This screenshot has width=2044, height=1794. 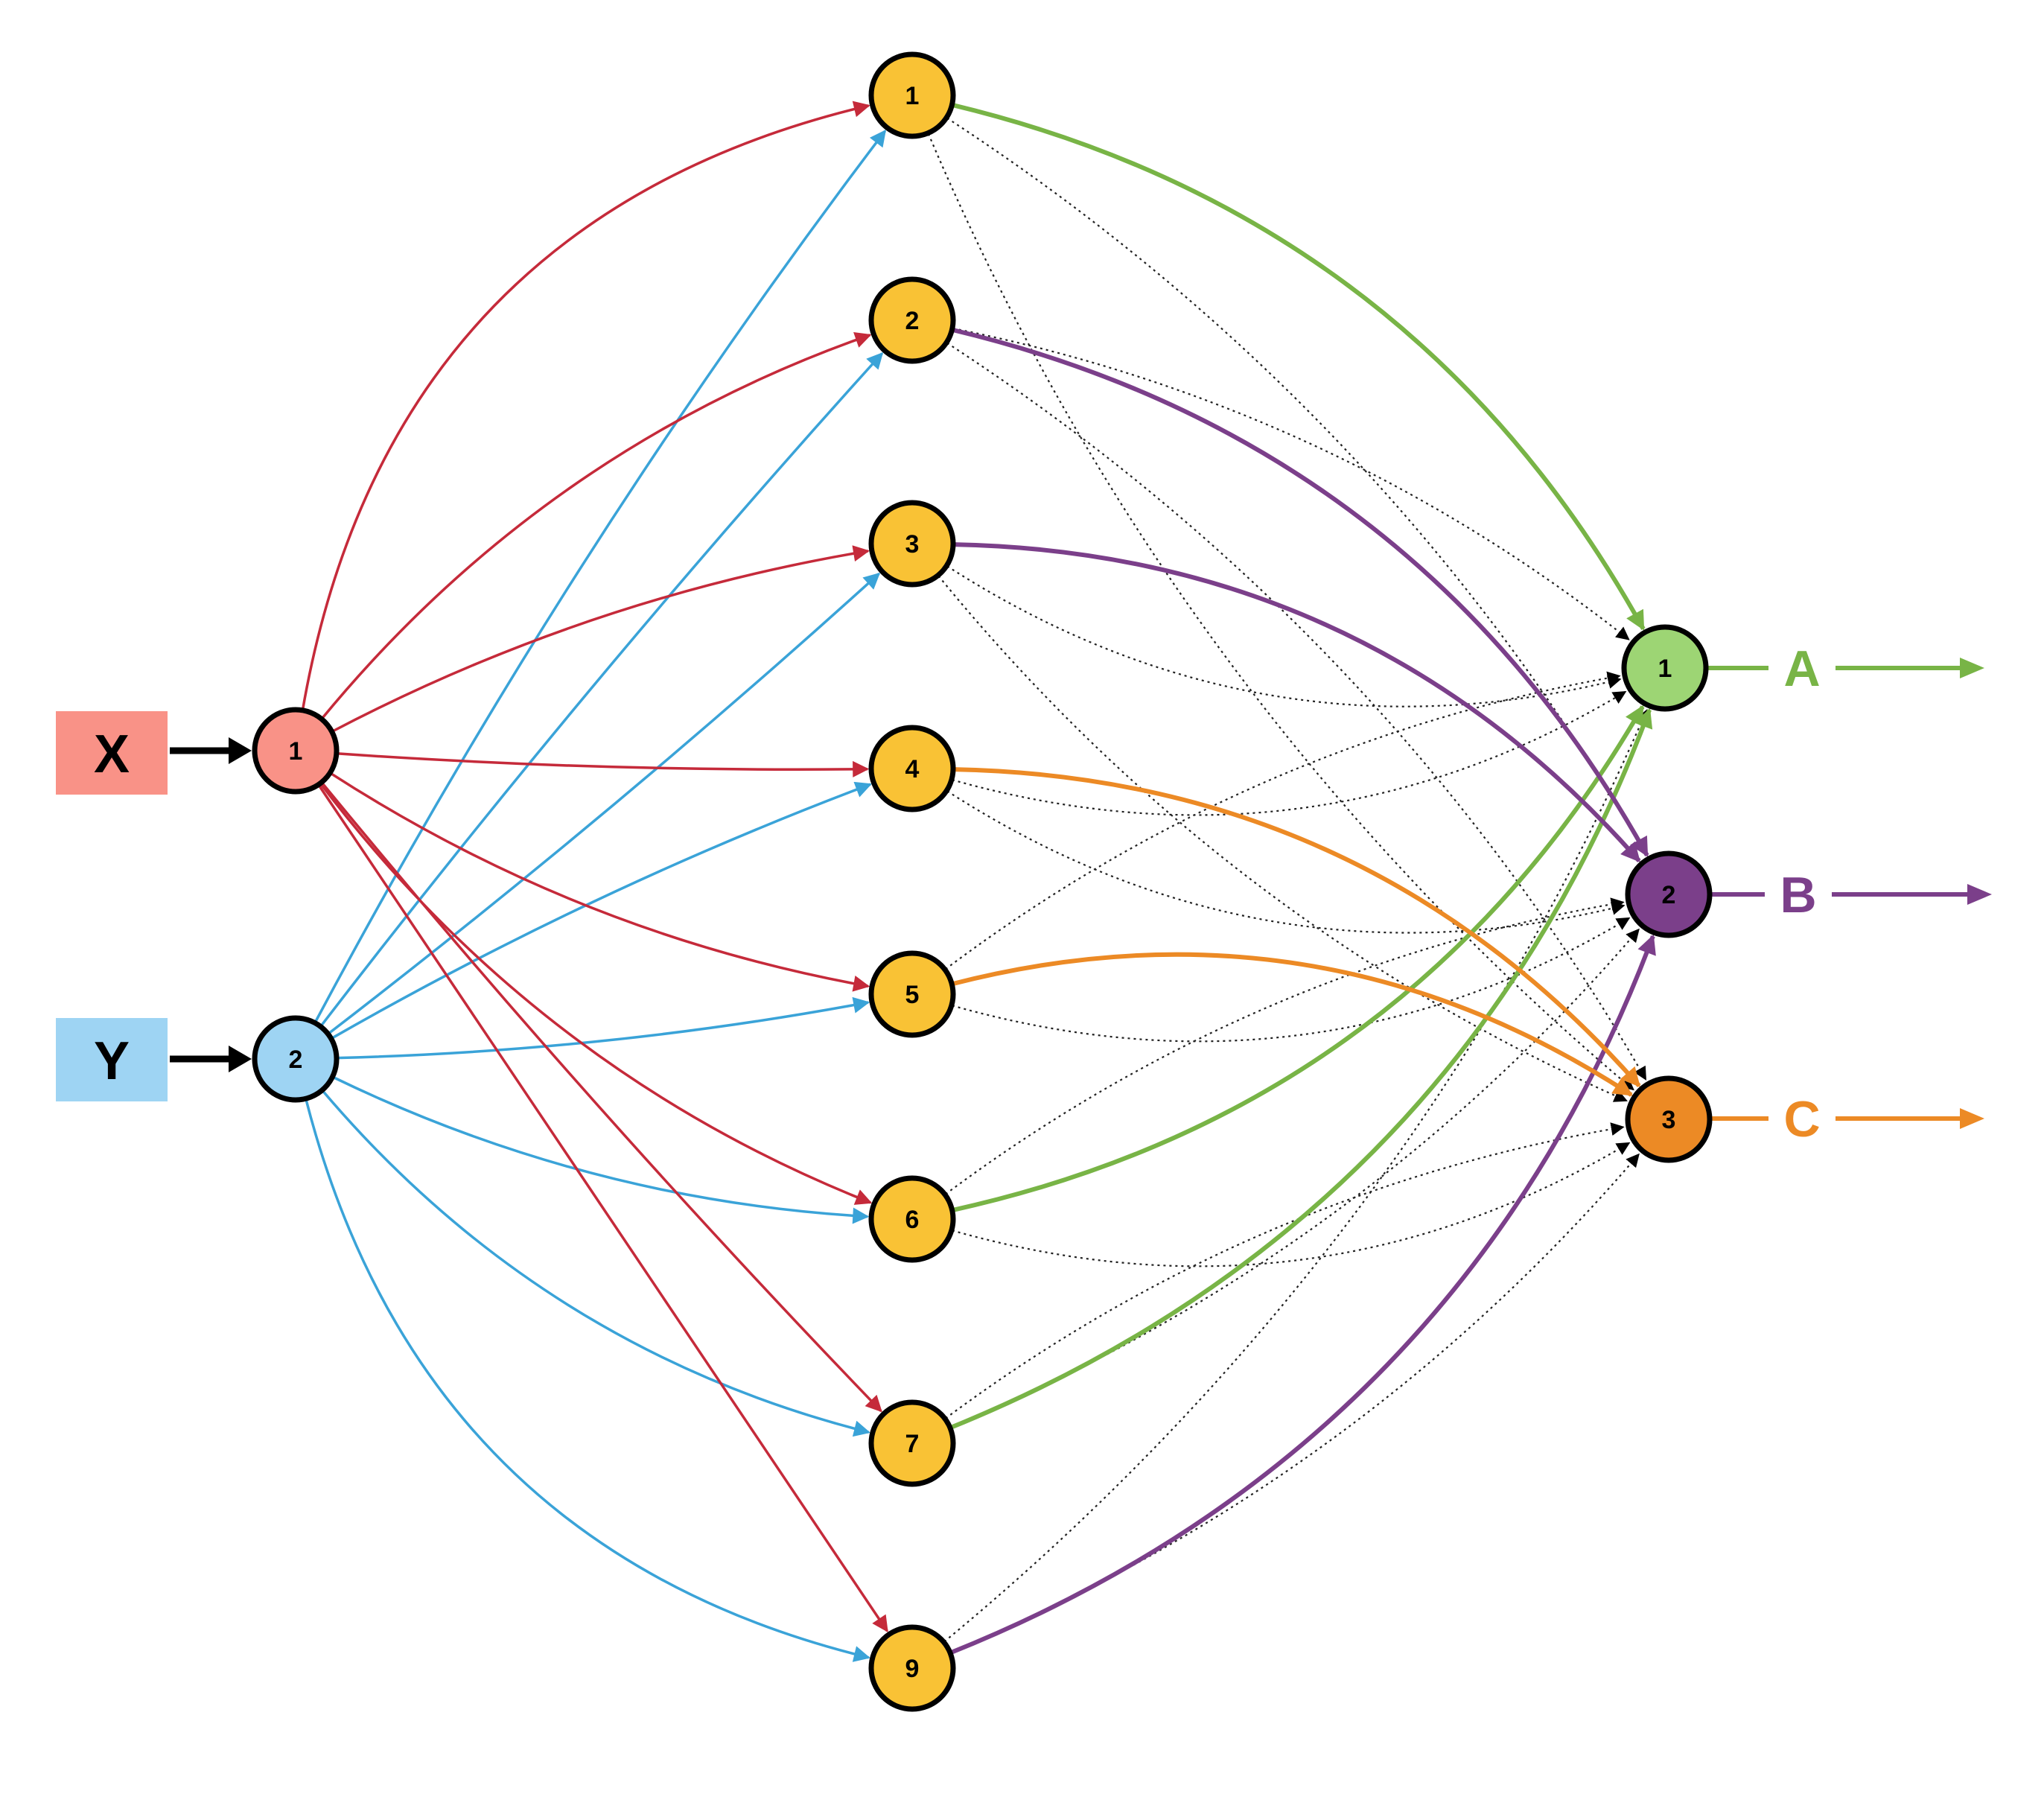 I want to click on hidden-node-4-circle, so click(x=912, y=768).